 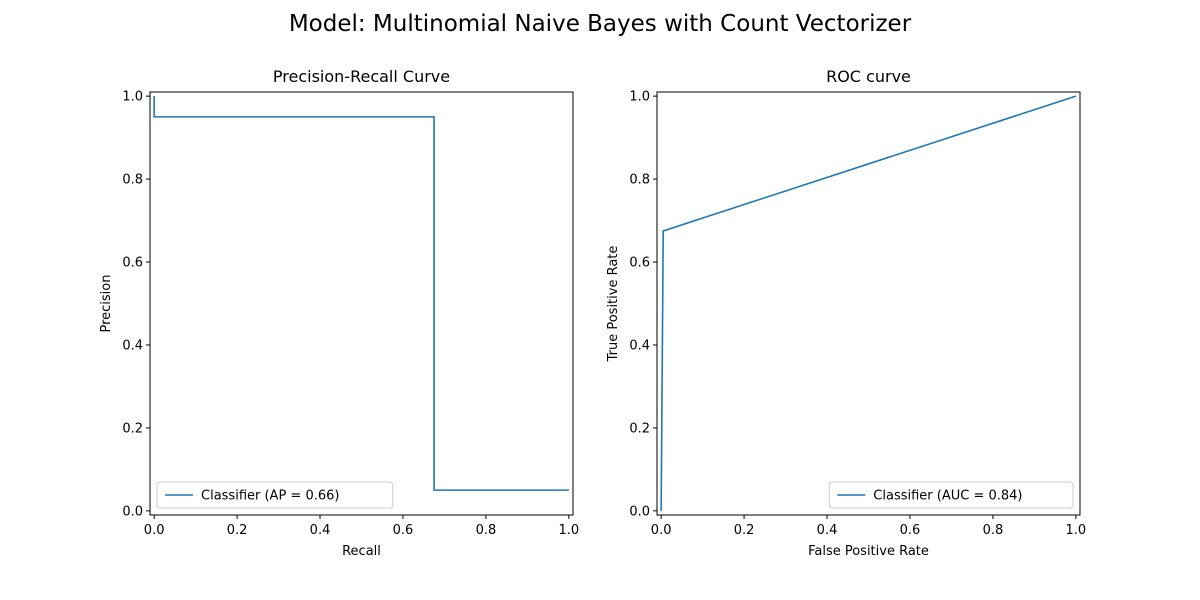 I want to click on roc-xtick-label: 1.0, so click(x=1076, y=530).